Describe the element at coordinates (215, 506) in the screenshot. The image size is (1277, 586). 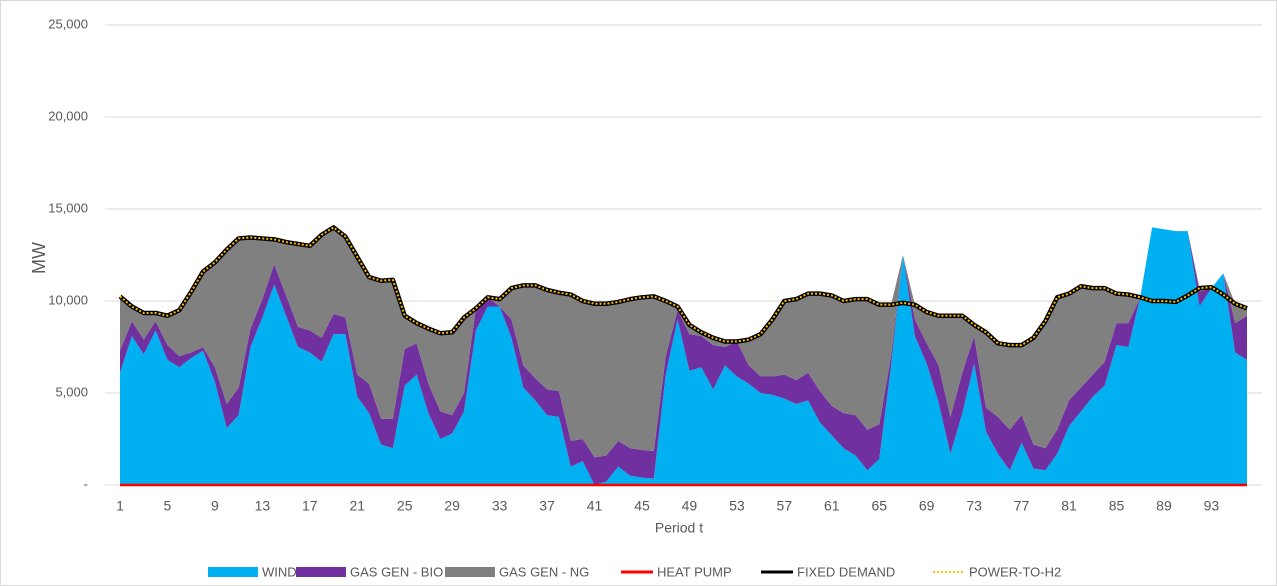
I see `x-tick-label: 9` at that location.